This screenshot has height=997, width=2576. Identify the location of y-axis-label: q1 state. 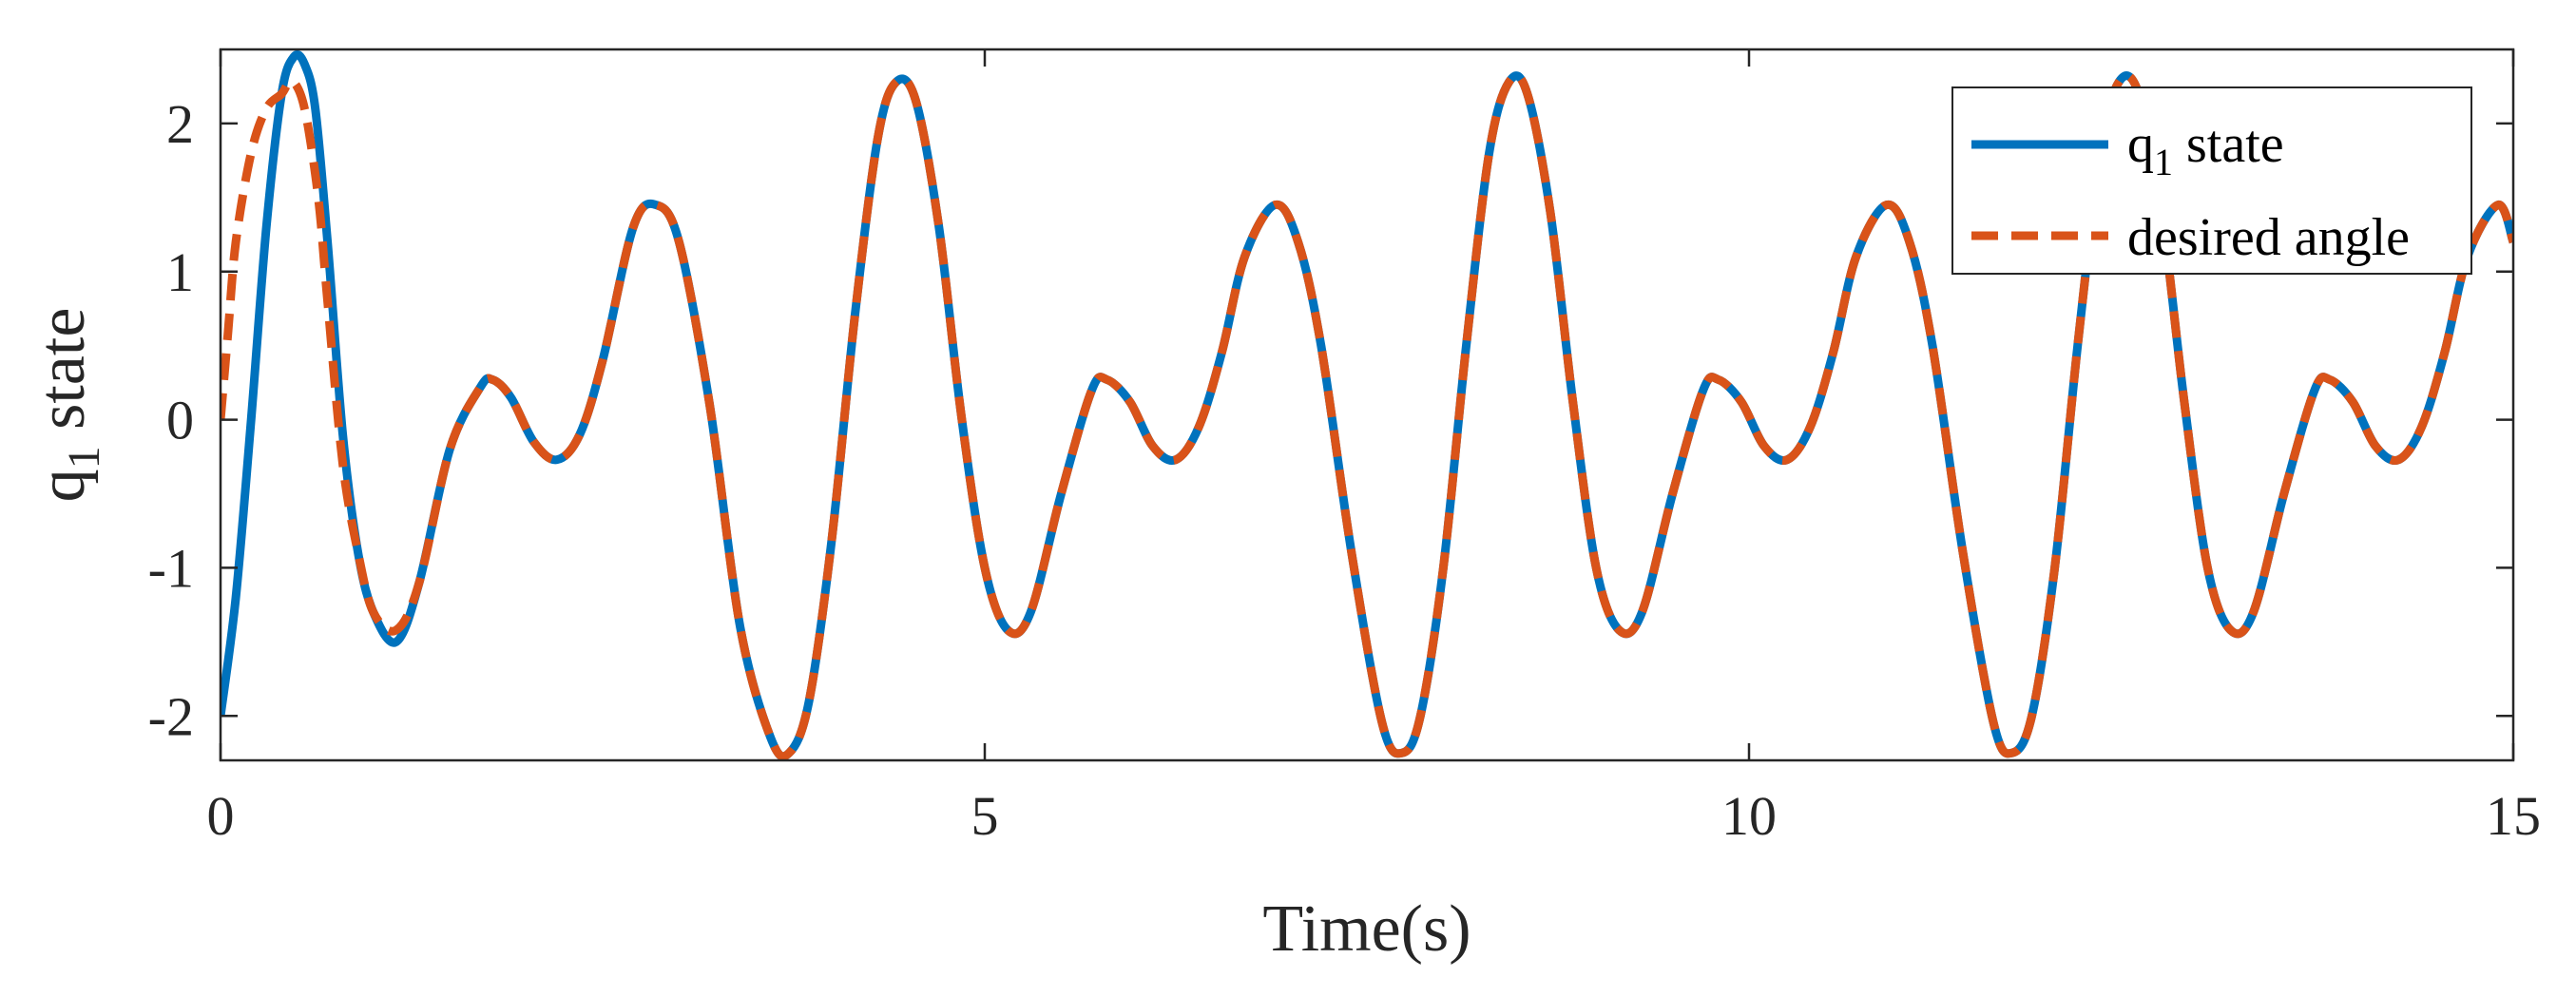
(67, 405).